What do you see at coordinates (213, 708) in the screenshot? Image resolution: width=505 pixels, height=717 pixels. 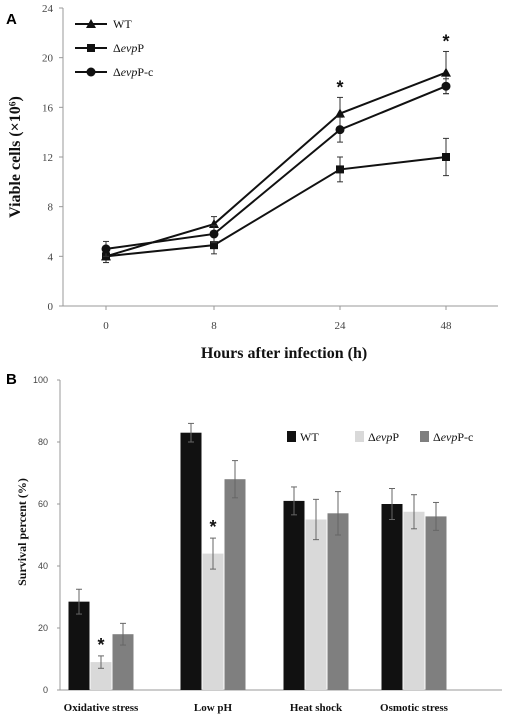 I see `category-label: Low pH` at bounding box center [213, 708].